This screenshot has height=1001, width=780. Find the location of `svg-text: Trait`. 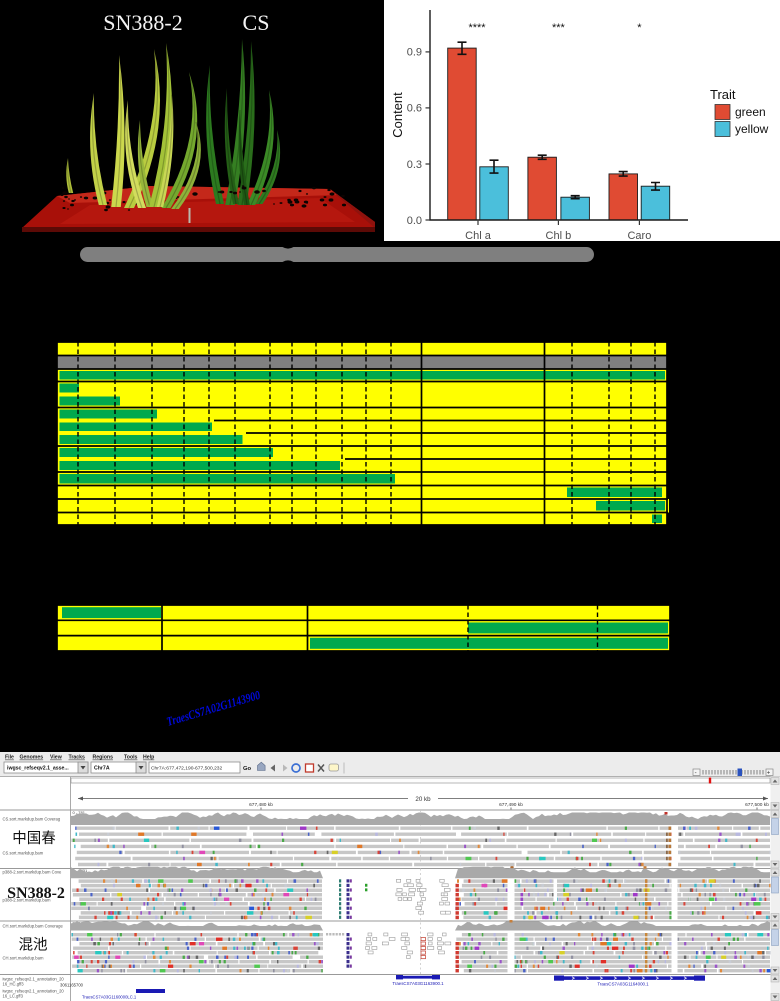

svg-text: Trait is located at coordinates (723, 94).